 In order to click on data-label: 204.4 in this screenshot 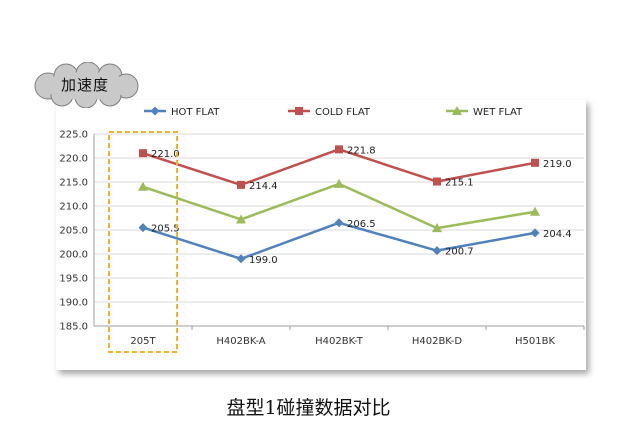, I will do `click(557, 234)`.